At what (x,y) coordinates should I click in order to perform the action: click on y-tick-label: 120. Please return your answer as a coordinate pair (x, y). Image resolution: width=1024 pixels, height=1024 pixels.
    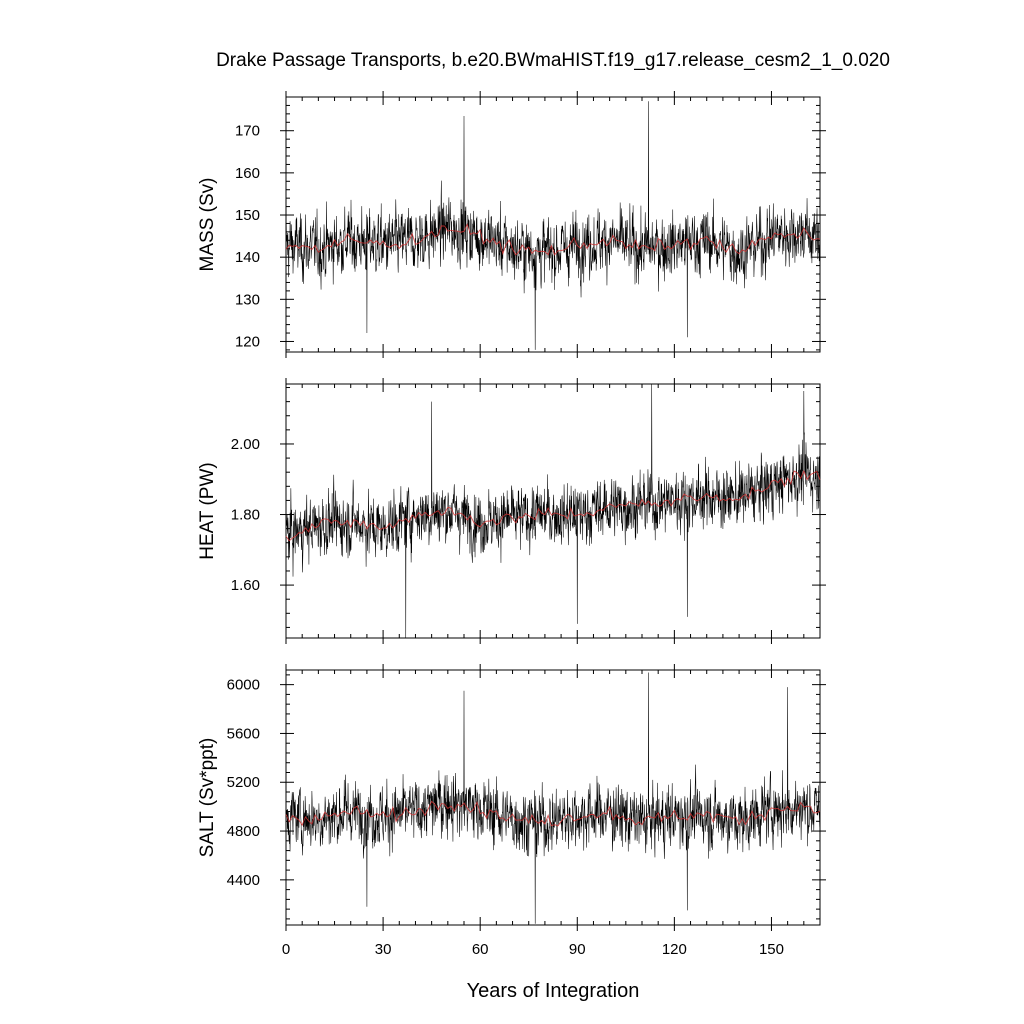
    Looking at the image, I should click on (247, 341).